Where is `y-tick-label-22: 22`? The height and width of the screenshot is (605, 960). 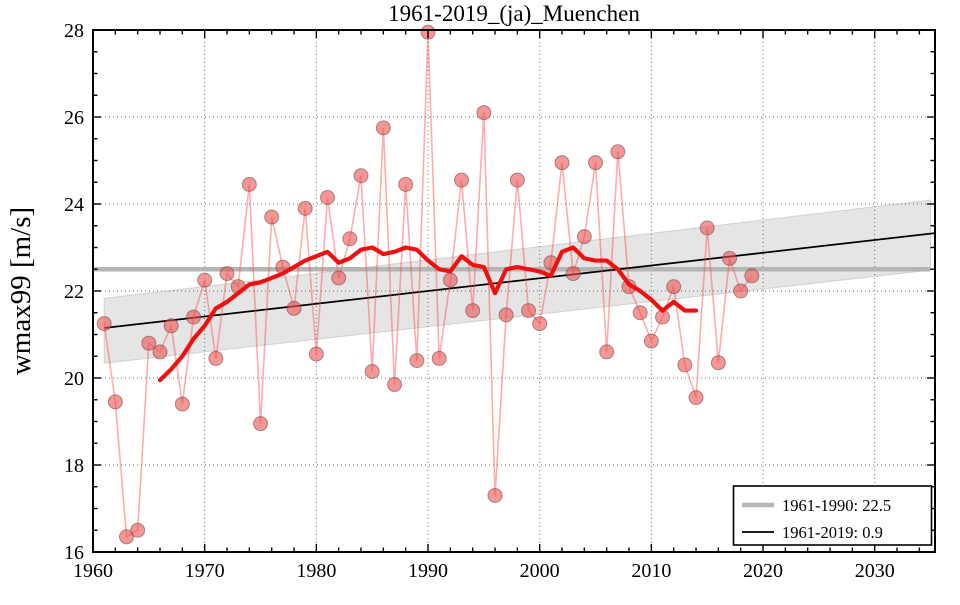
y-tick-label-22: 22 is located at coordinates (74, 292).